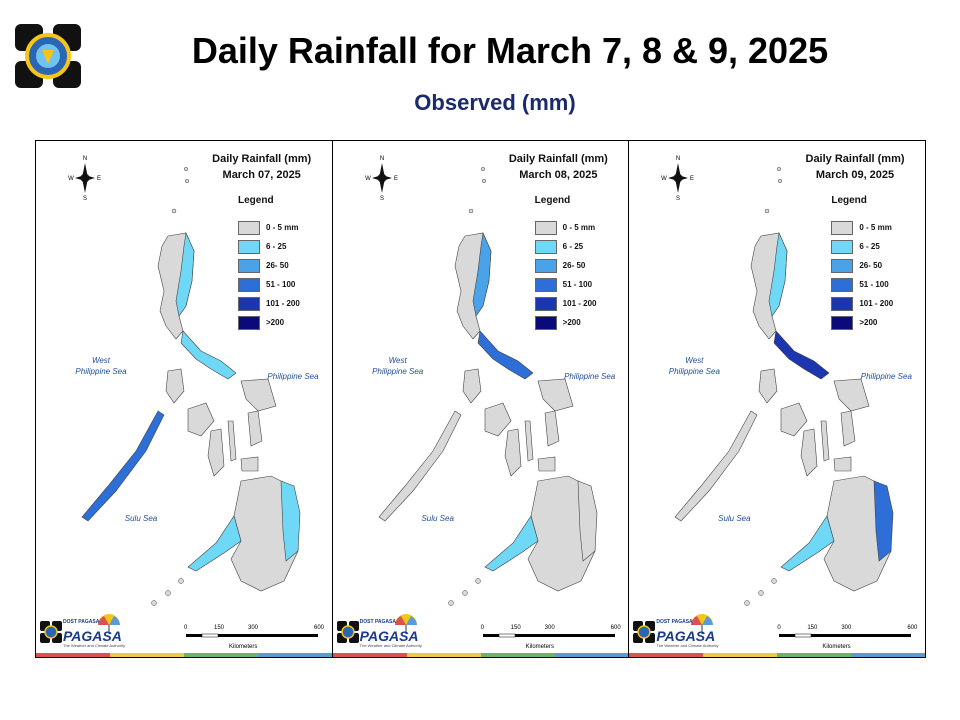  What do you see at coordinates (216, 452) in the screenshot?
I see `region-negros` at bounding box center [216, 452].